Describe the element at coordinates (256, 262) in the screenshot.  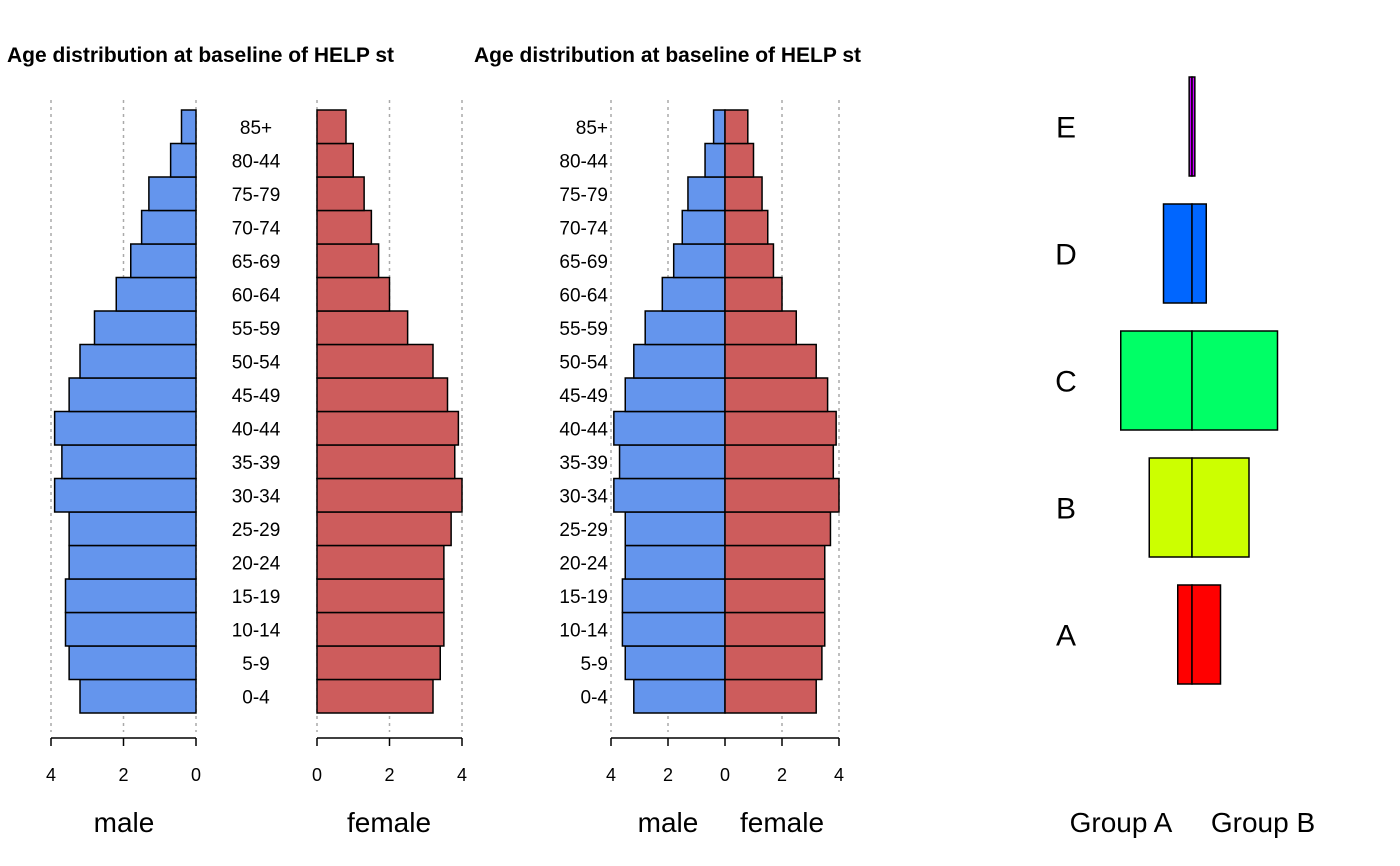
I see `age-group-label: 65-69` at that location.